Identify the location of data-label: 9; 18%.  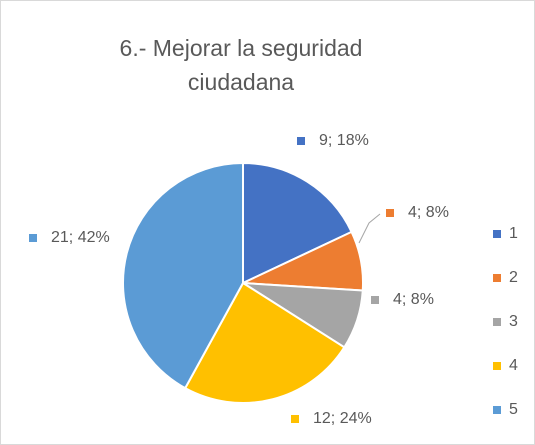
(344, 140).